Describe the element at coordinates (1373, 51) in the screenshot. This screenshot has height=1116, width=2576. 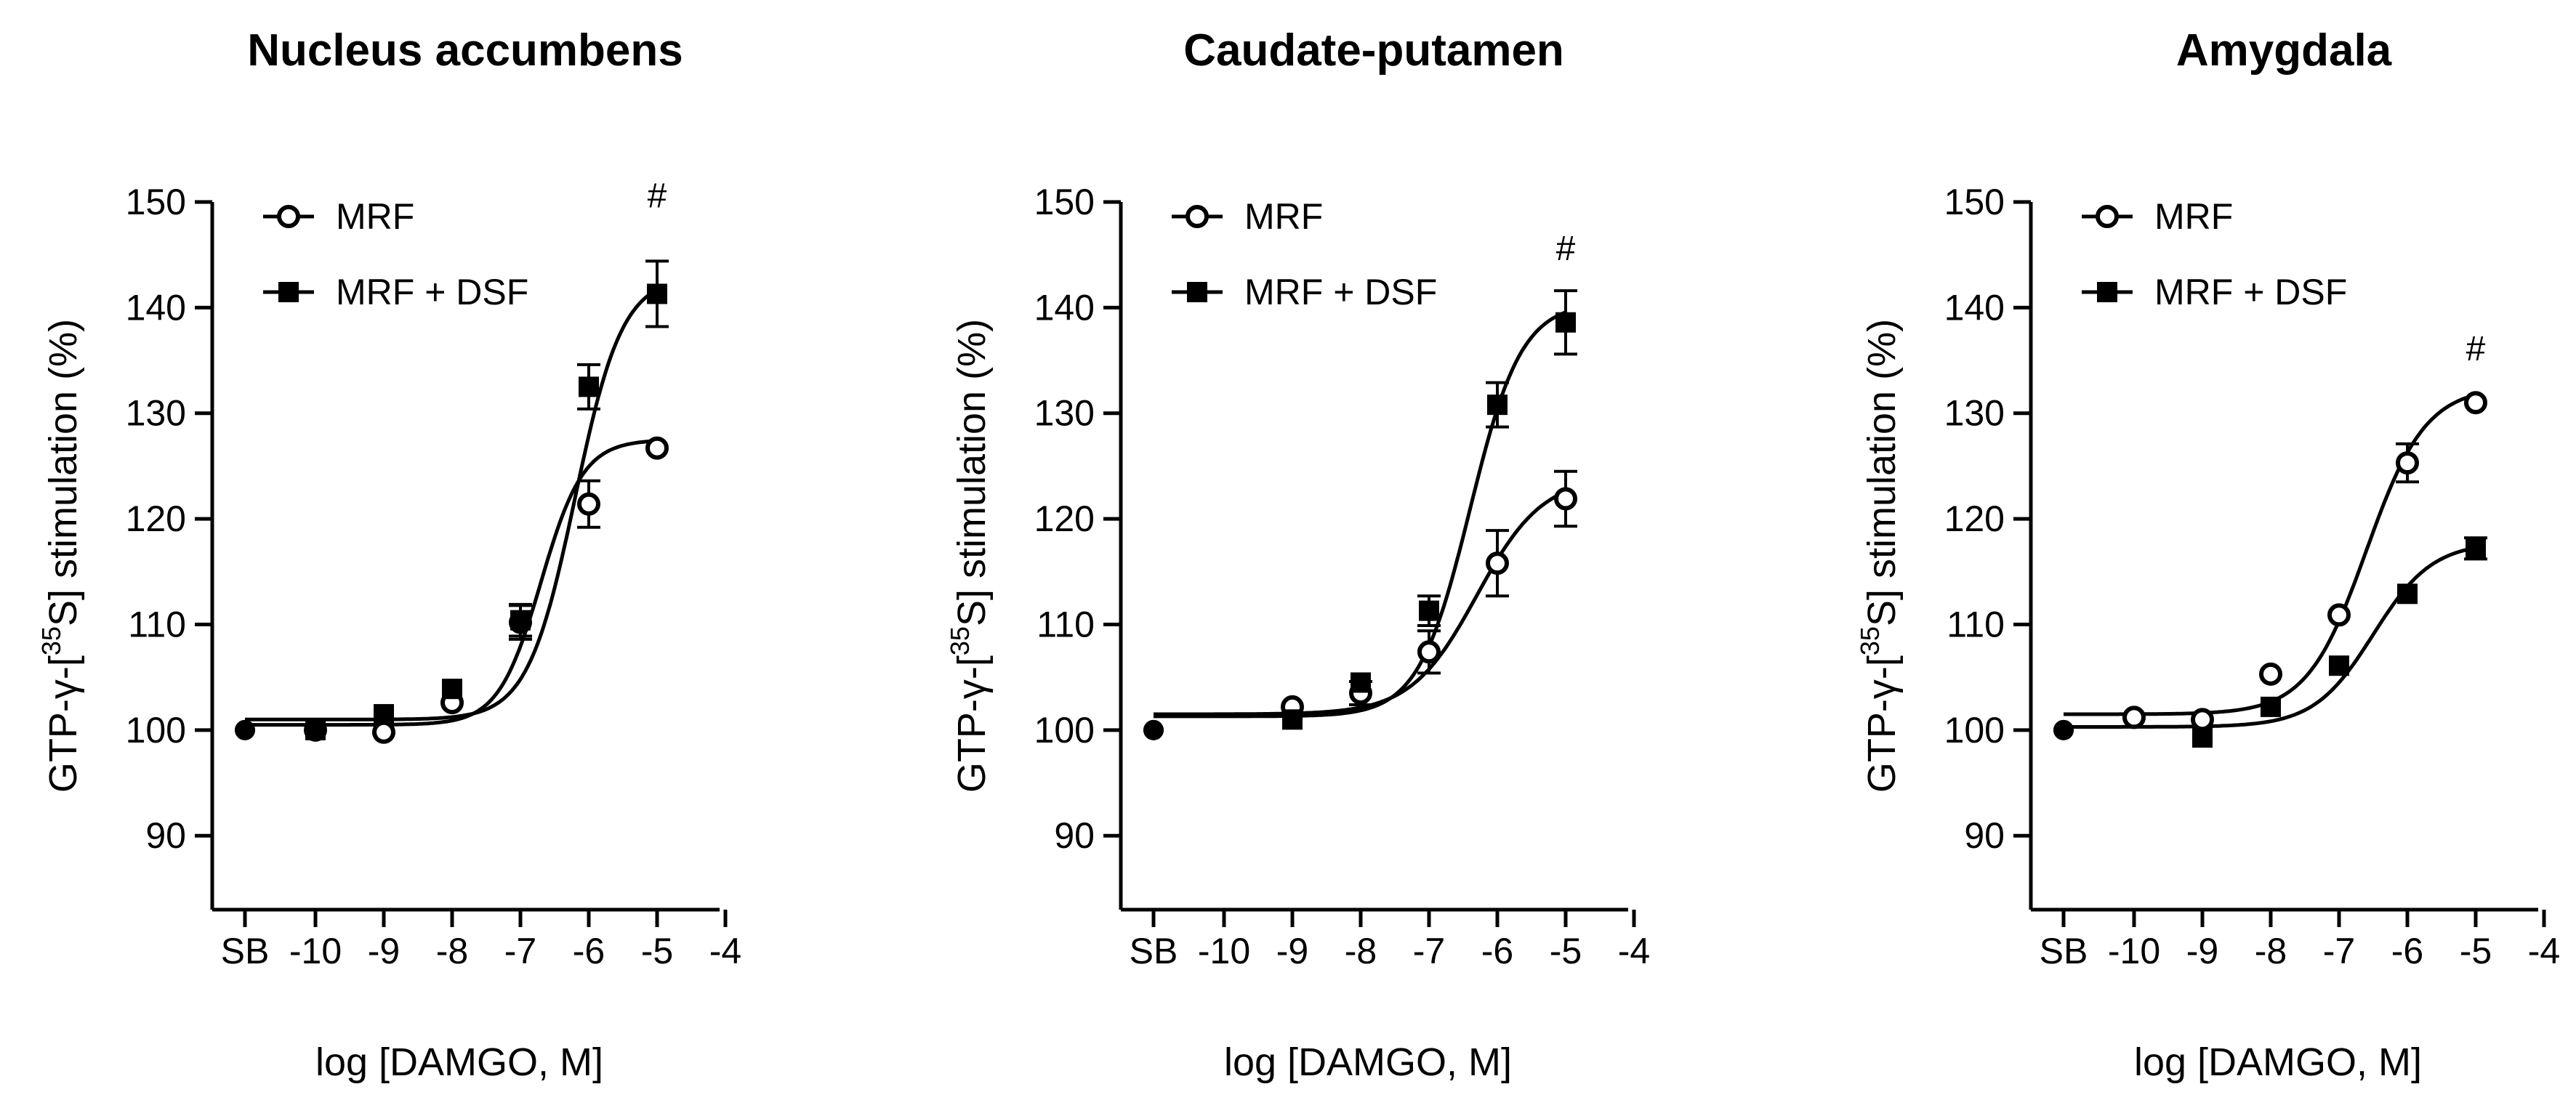
I see `chart-title: Caudate-putamen` at that location.